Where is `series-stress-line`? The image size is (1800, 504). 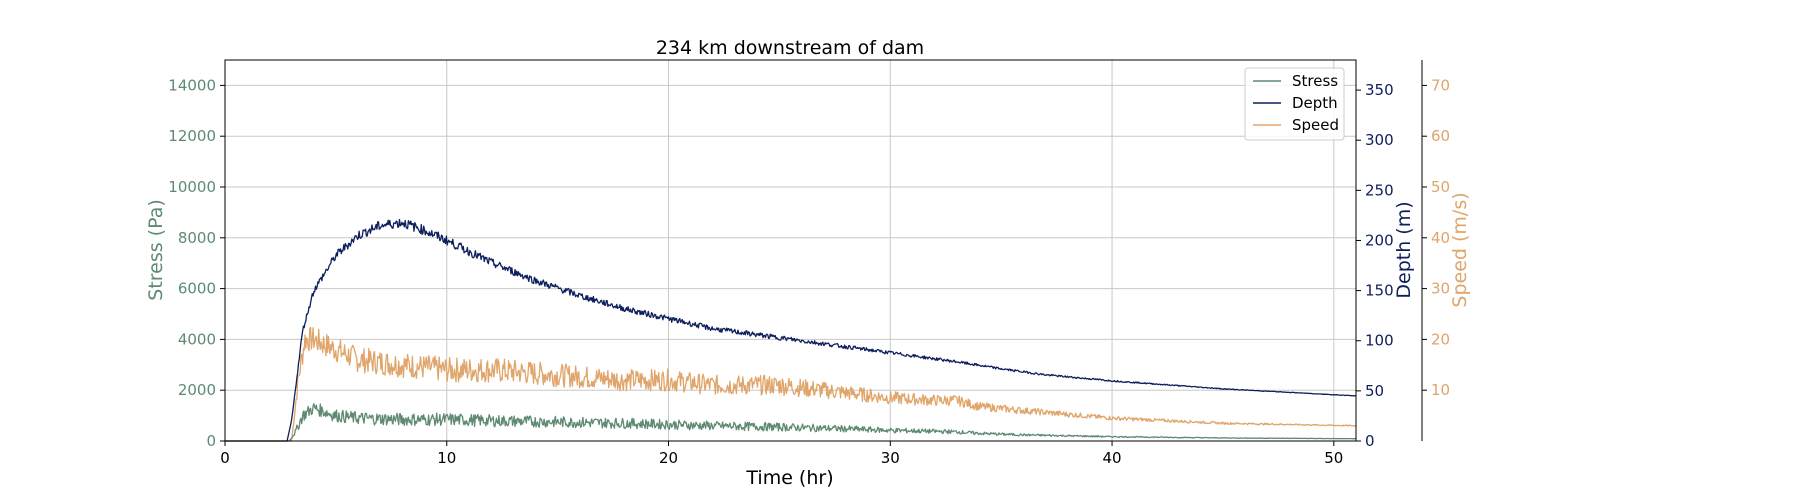 series-stress-line is located at coordinates (790, 422).